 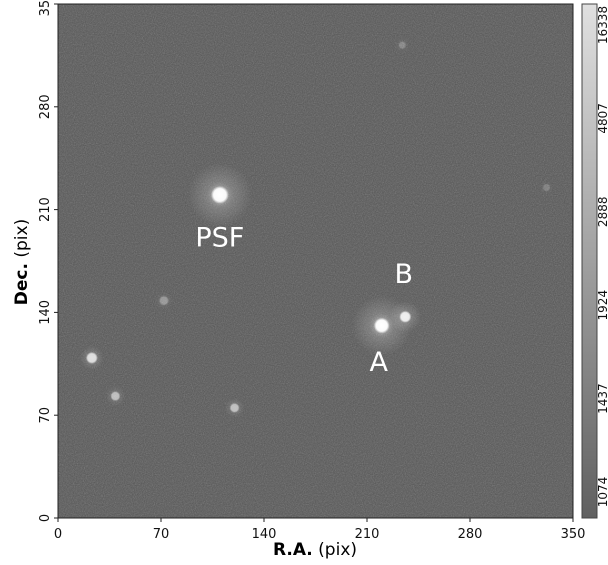 What do you see at coordinates (45, 209) in the screenshot?
I see `y-tick-label: 210` at bounding box center [45, 209].